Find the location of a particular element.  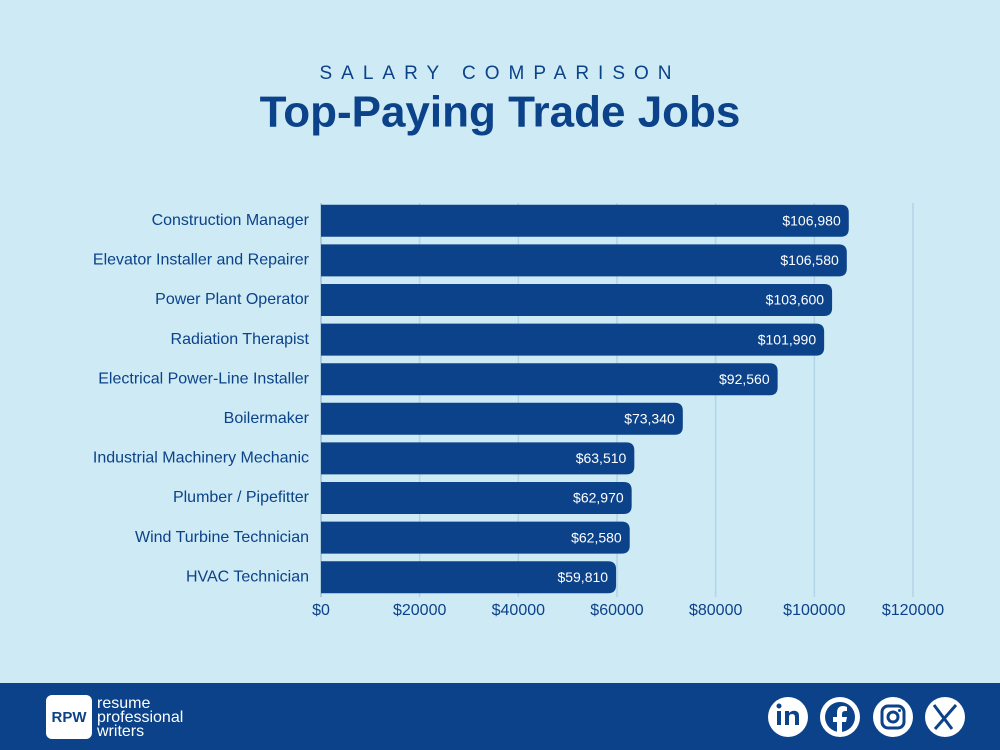

x-tick-label: $120000 is located at coordinates (913, 610).